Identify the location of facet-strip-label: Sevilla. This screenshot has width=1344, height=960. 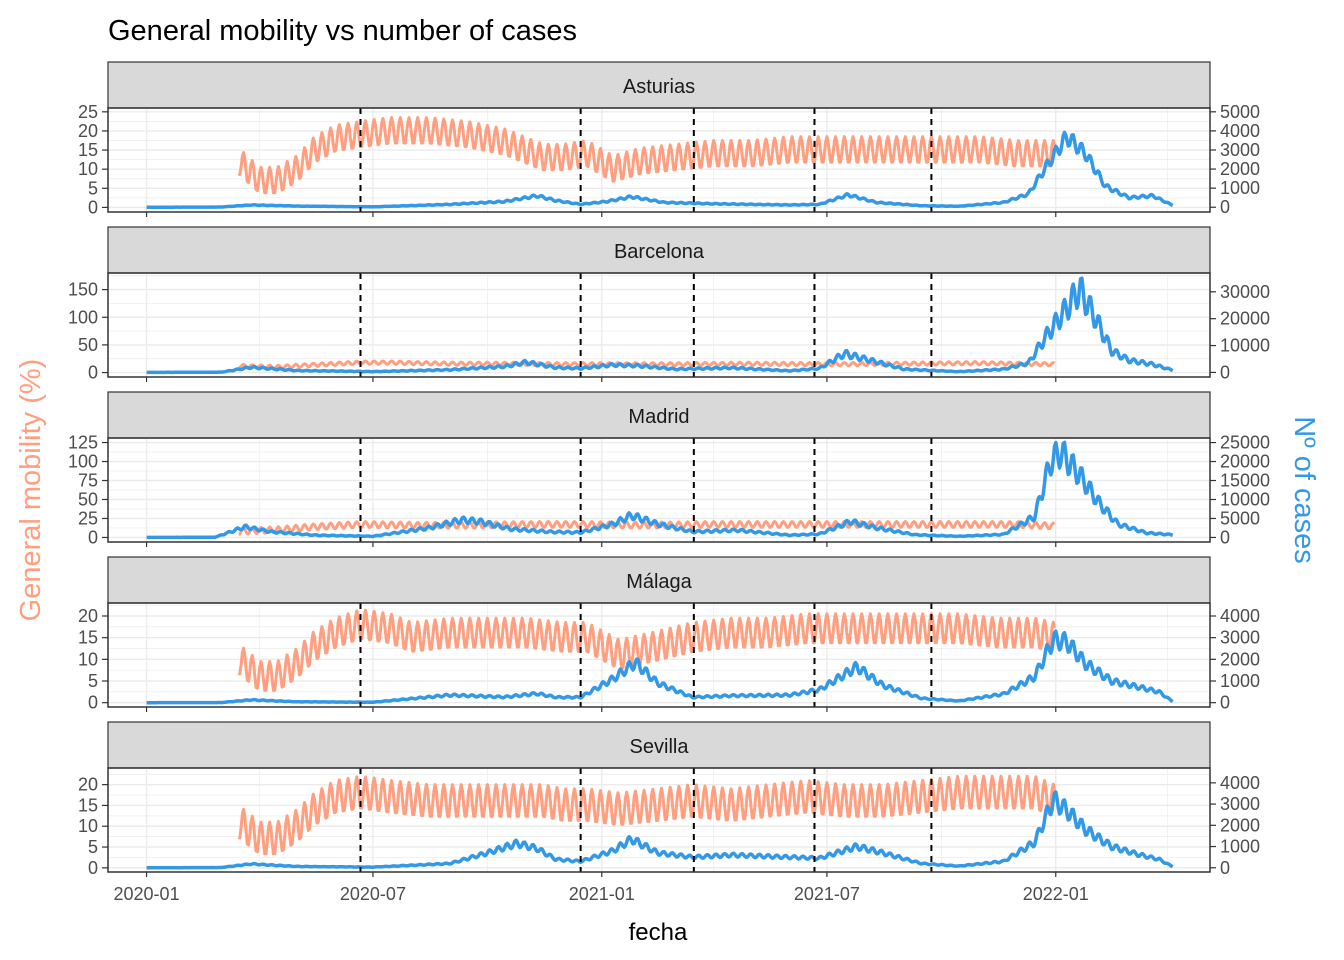
(660, 747).